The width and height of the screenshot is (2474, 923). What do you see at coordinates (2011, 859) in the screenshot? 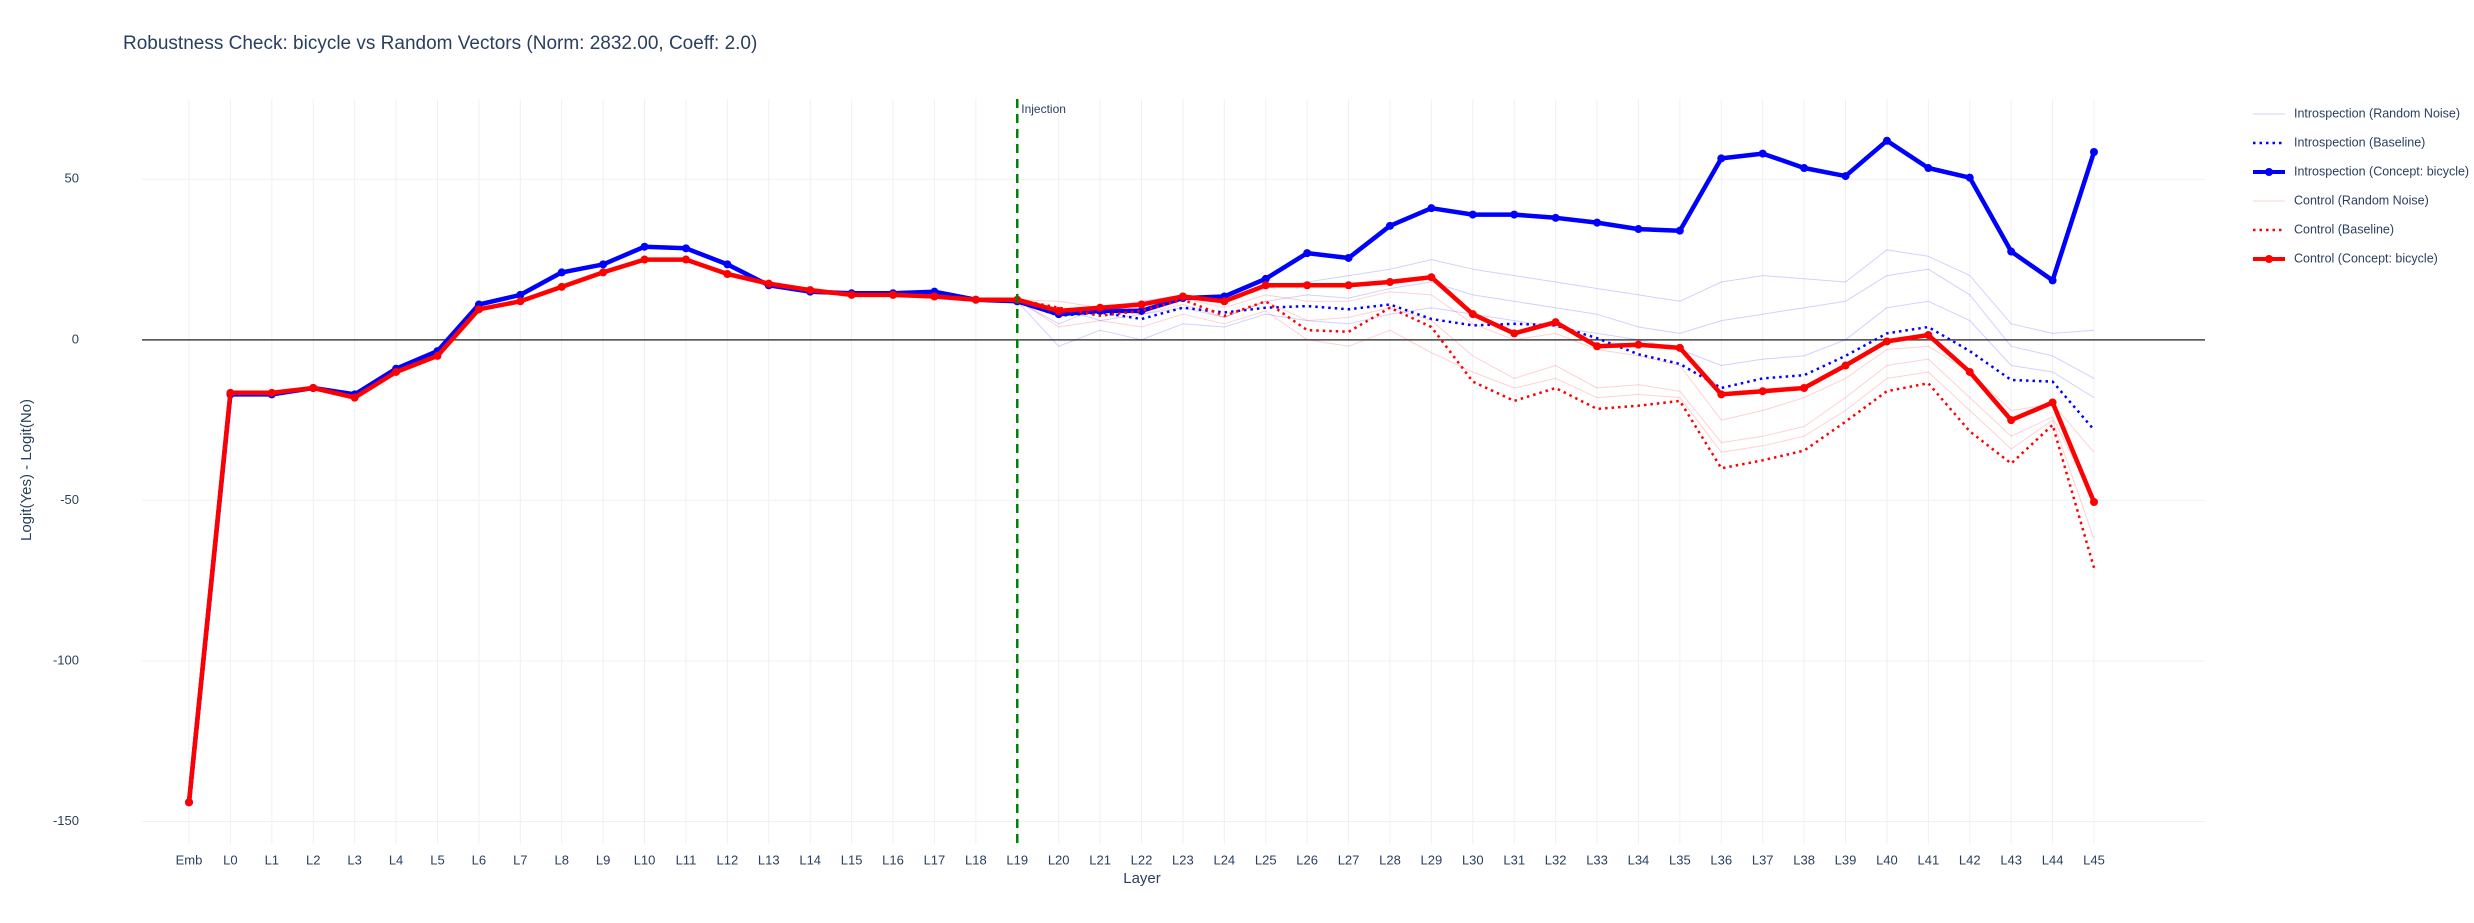
I see `x-tick-label: L43` at bounding box center [2011, 859].